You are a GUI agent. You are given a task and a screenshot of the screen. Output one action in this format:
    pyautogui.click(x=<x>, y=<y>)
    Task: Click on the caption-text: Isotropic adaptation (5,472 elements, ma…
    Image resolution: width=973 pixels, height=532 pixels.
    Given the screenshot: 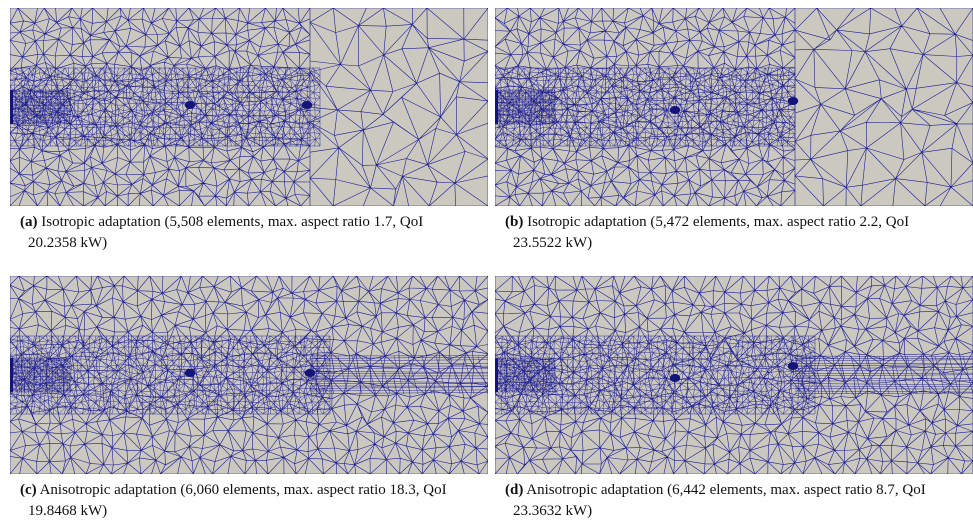 What is the action you would take?
    pyautogui.click(x=711, y=232)
    